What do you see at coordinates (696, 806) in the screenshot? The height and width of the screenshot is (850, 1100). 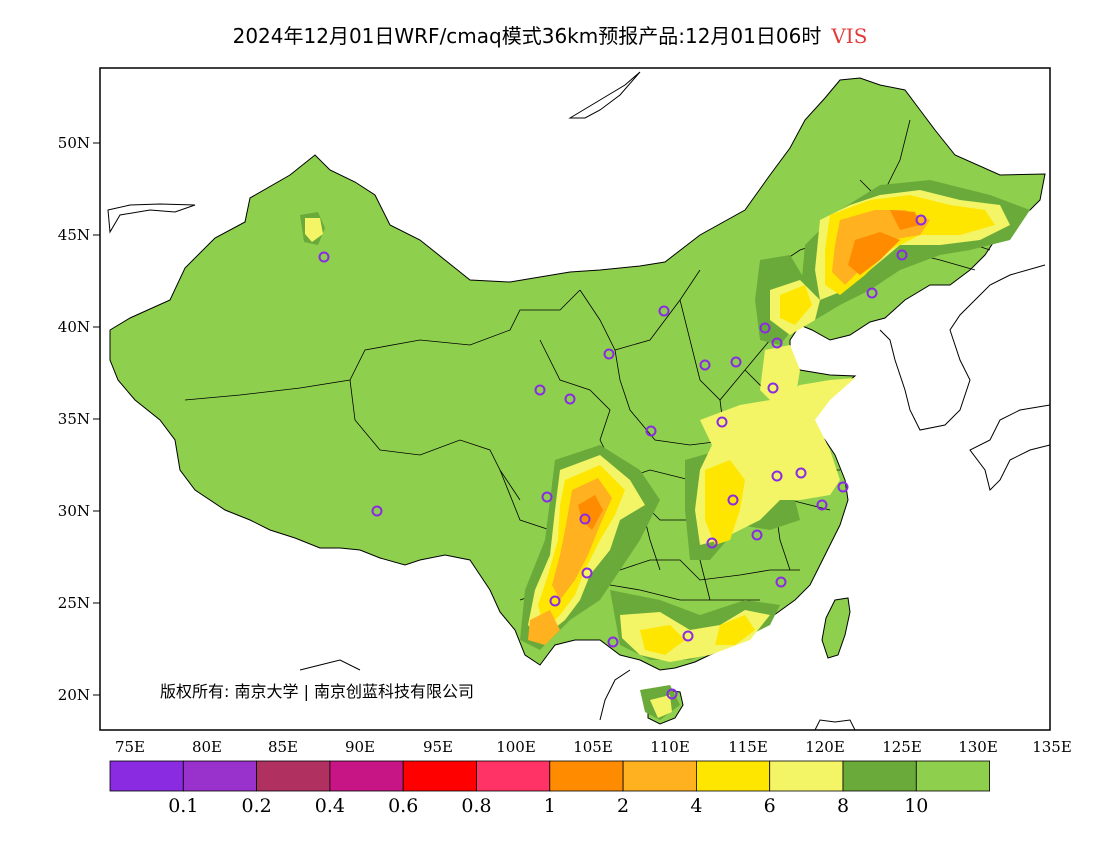 I see `legend-label: 4` at bounding box center [696, 806].